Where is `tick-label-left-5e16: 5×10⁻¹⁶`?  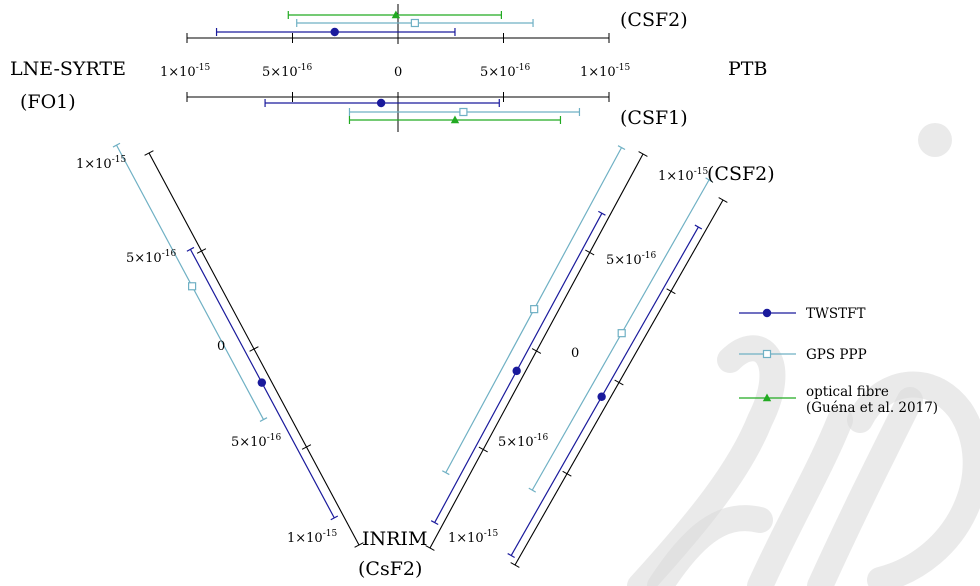 tick-label-left-5e16: 5×10⁻¹⁶ is located at coordinates (151, 257).